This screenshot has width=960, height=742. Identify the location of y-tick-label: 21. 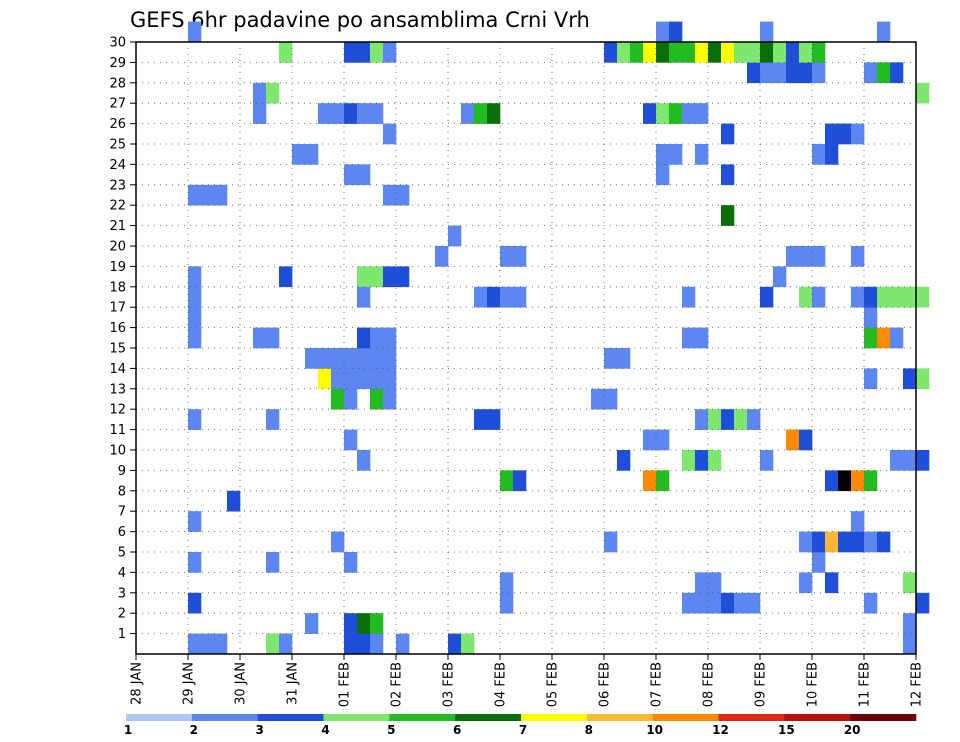
(117, 226).